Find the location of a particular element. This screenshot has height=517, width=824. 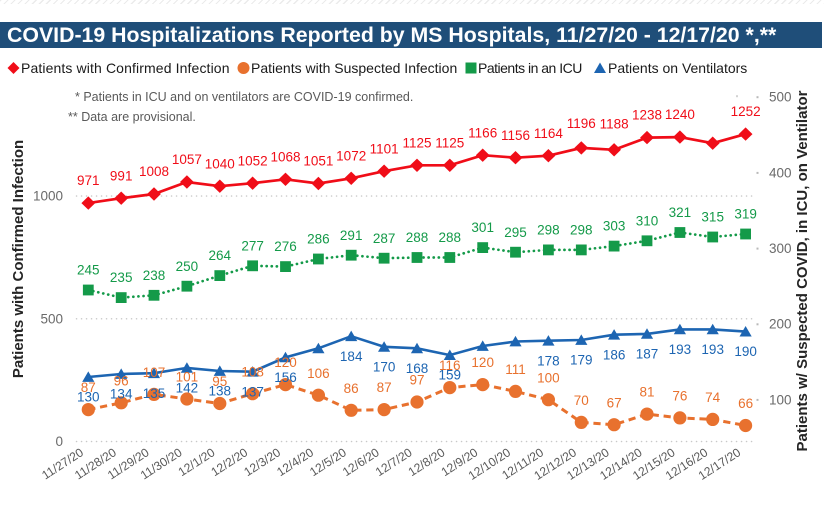

svg-text: 1196 is located at coordinates (581, 123).